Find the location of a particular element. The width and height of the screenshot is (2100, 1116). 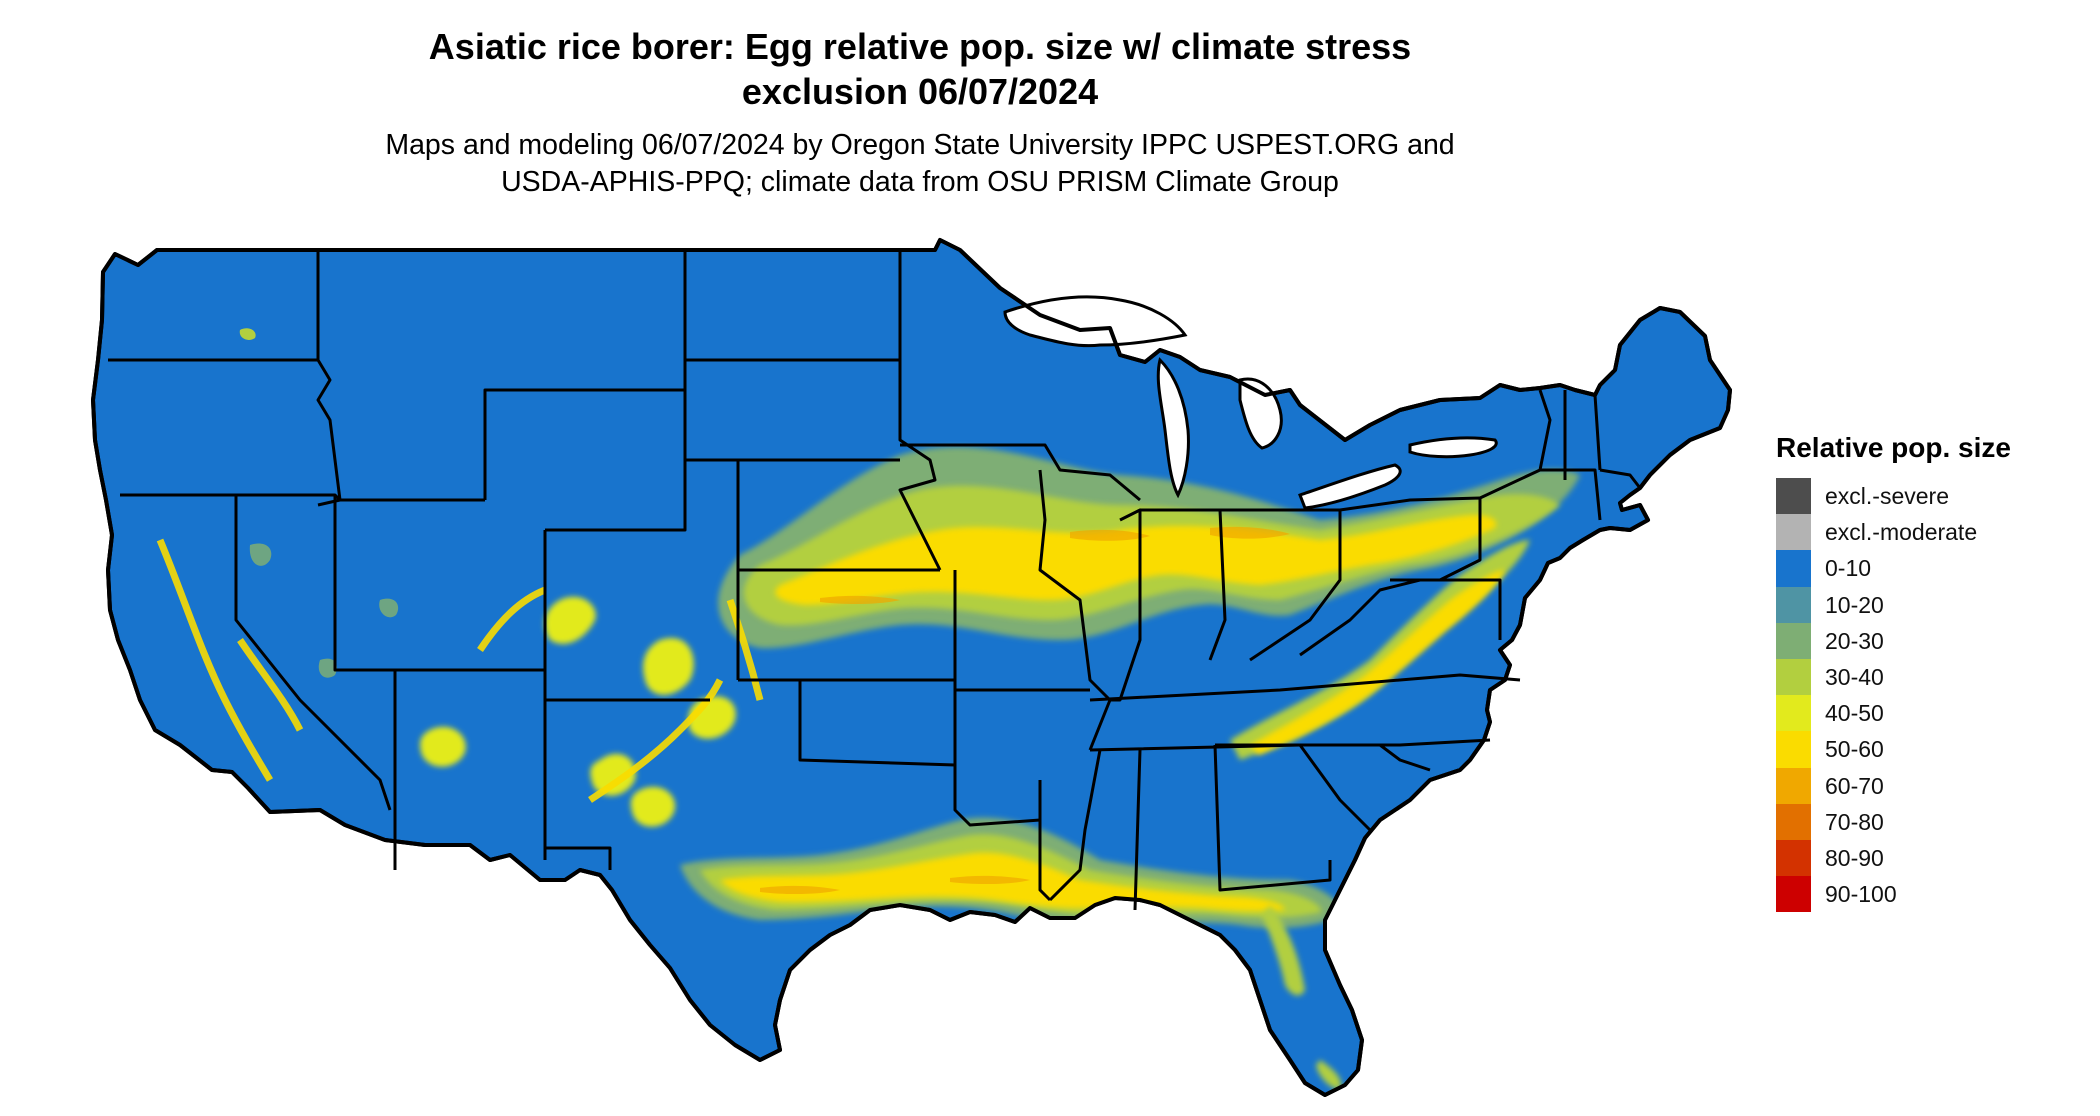

legend-label: 90-100 is located at coordinates (1861, 894).